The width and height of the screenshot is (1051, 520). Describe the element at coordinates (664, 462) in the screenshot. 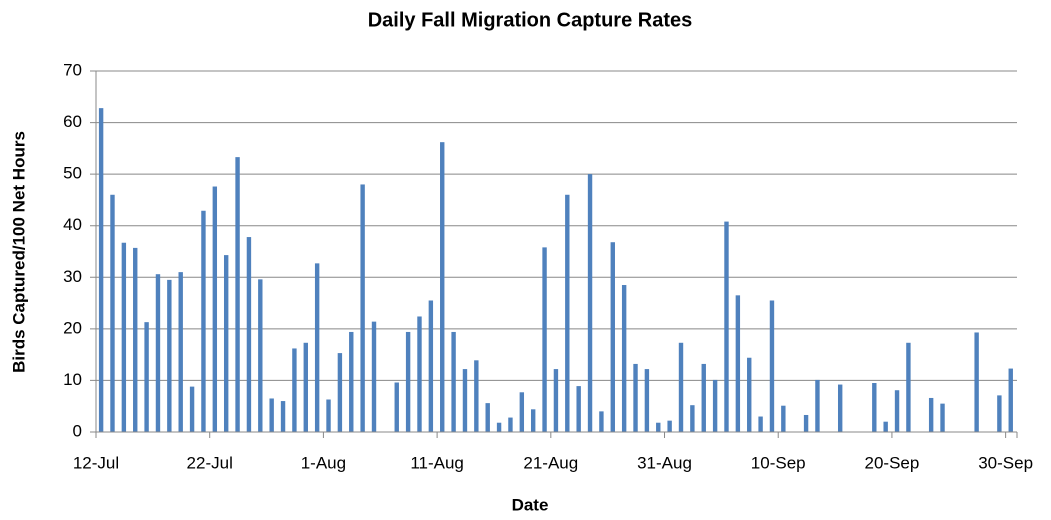

I see `x-tick-label: 31-Aug` at that location.